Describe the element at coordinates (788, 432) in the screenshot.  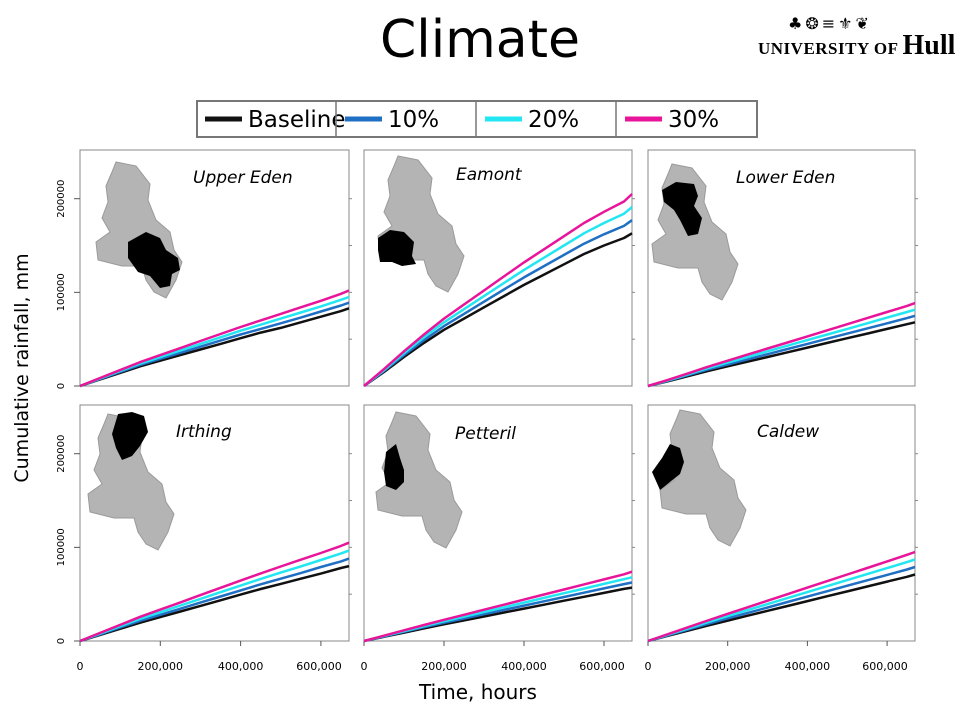
I see `panel-label: Caldew` at that location.